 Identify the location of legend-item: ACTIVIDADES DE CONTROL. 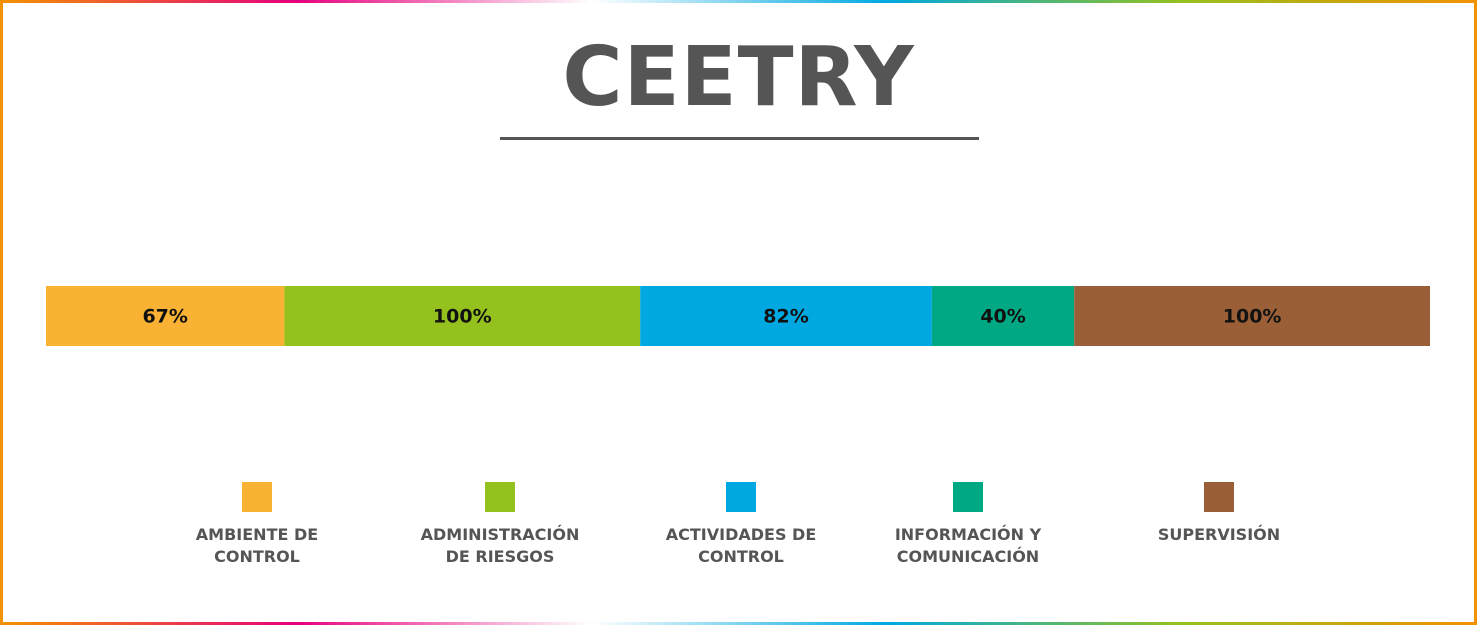
(741, 525).